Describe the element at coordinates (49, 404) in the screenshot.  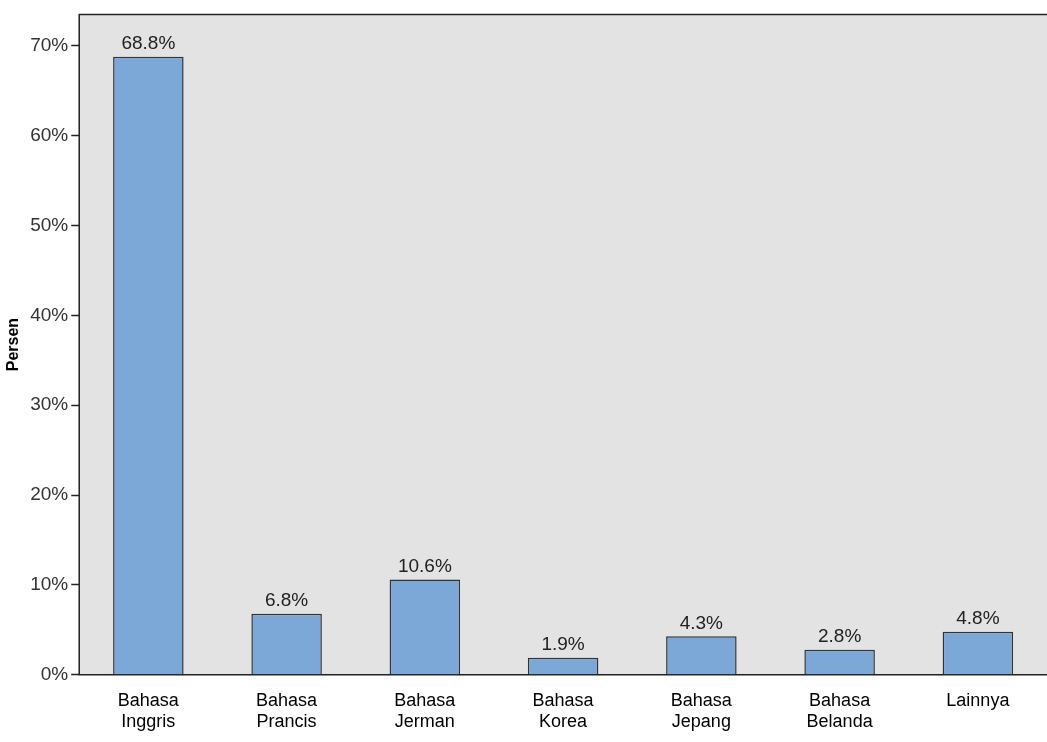
I see `y-tick-label: 30%` at that location.